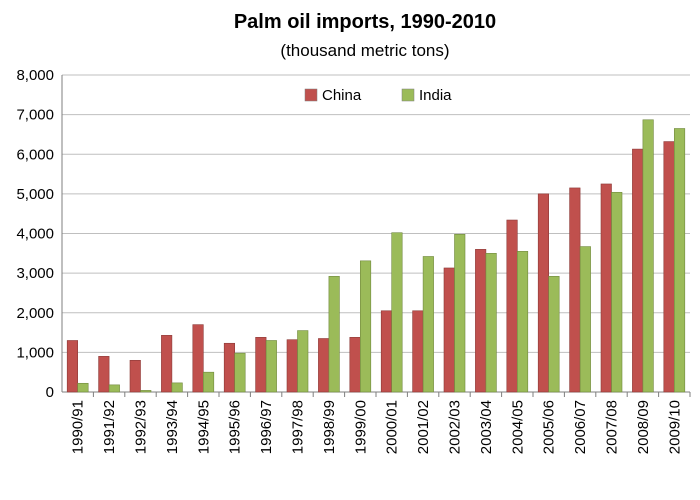 This screenshot has width=700, height=500. I want to click on y-tick-label: 3,000, so click(35, 273).